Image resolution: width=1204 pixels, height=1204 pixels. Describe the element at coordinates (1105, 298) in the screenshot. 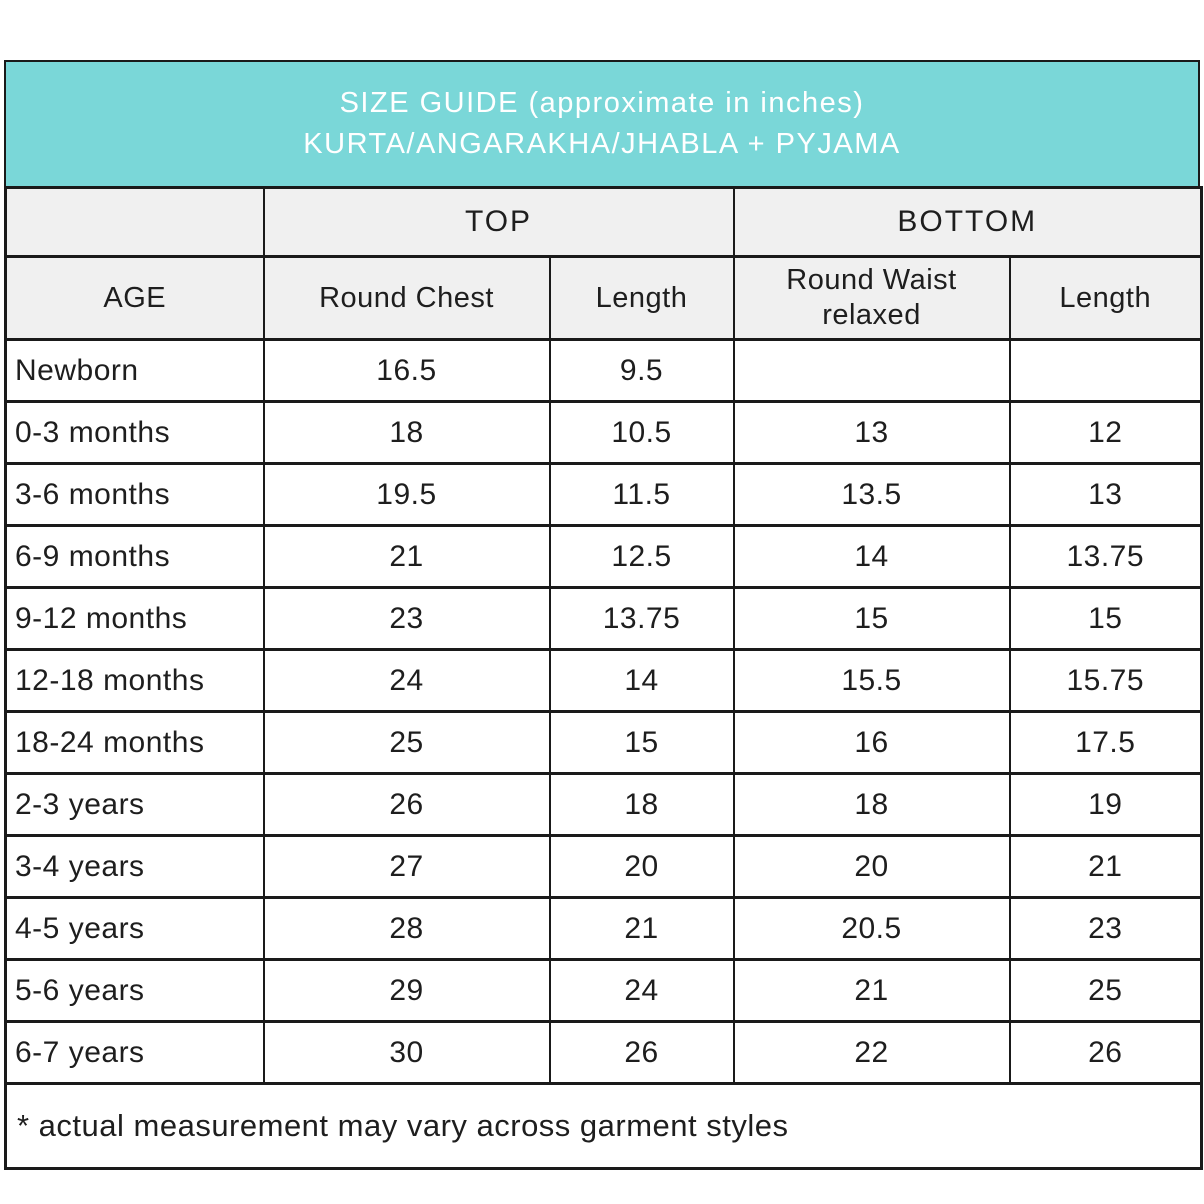

I see `col-header-bottom-length: Length` at that location.